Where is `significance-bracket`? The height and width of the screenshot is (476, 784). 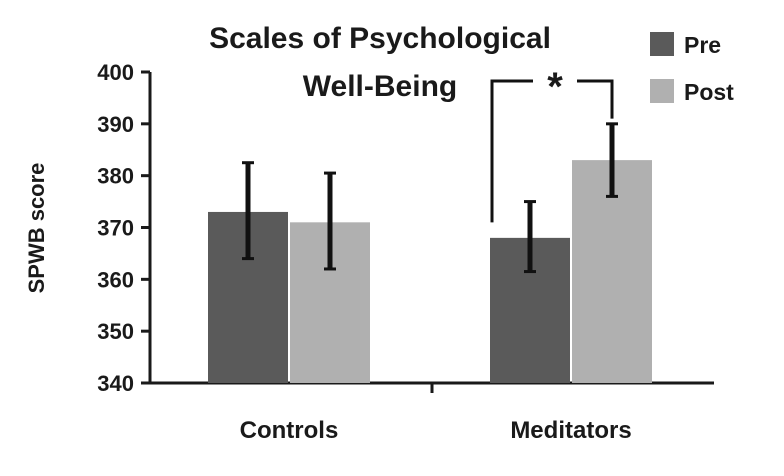 significance-bracket is located at coordinates (552, 151).